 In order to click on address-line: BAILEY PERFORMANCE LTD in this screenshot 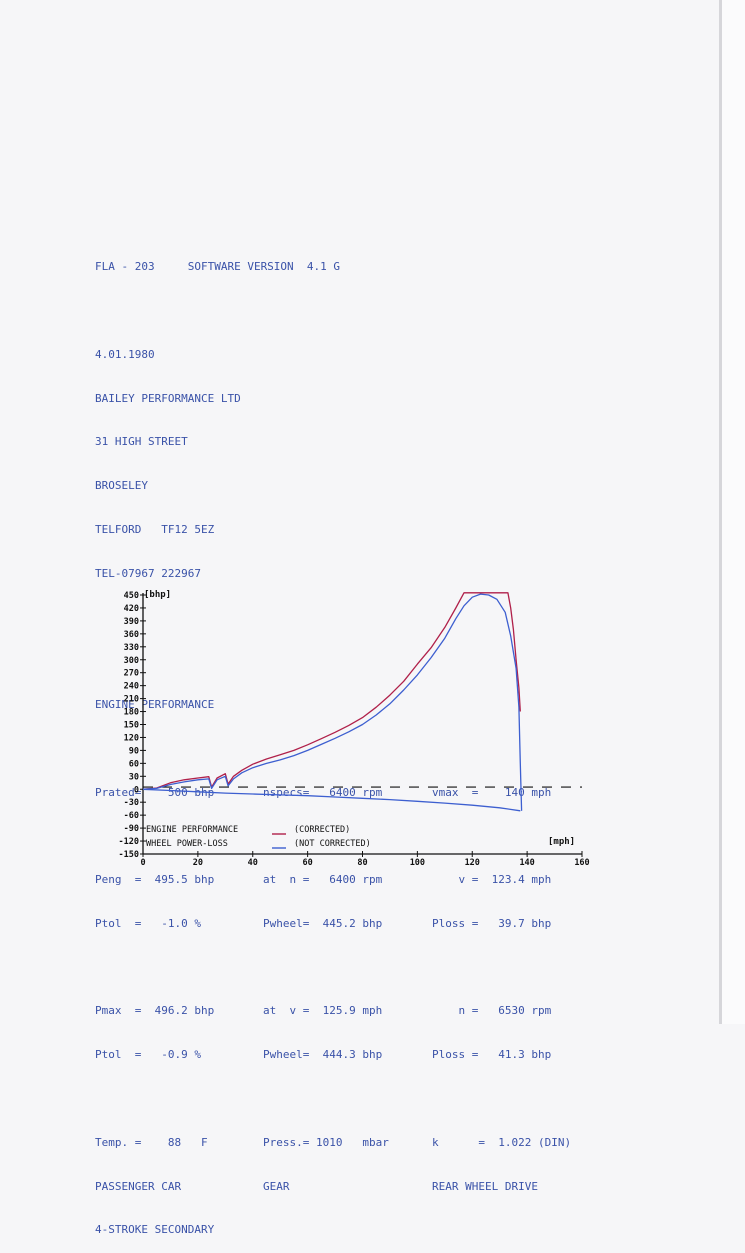, I will do `click(168, 398)`.